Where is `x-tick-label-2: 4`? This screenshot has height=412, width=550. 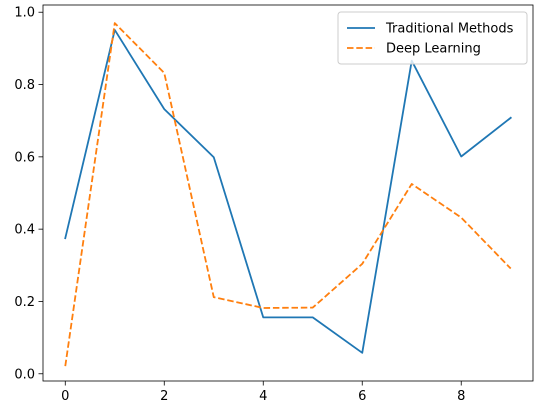 x-tick-label-2: 4 is located at coordinates (263, 396).